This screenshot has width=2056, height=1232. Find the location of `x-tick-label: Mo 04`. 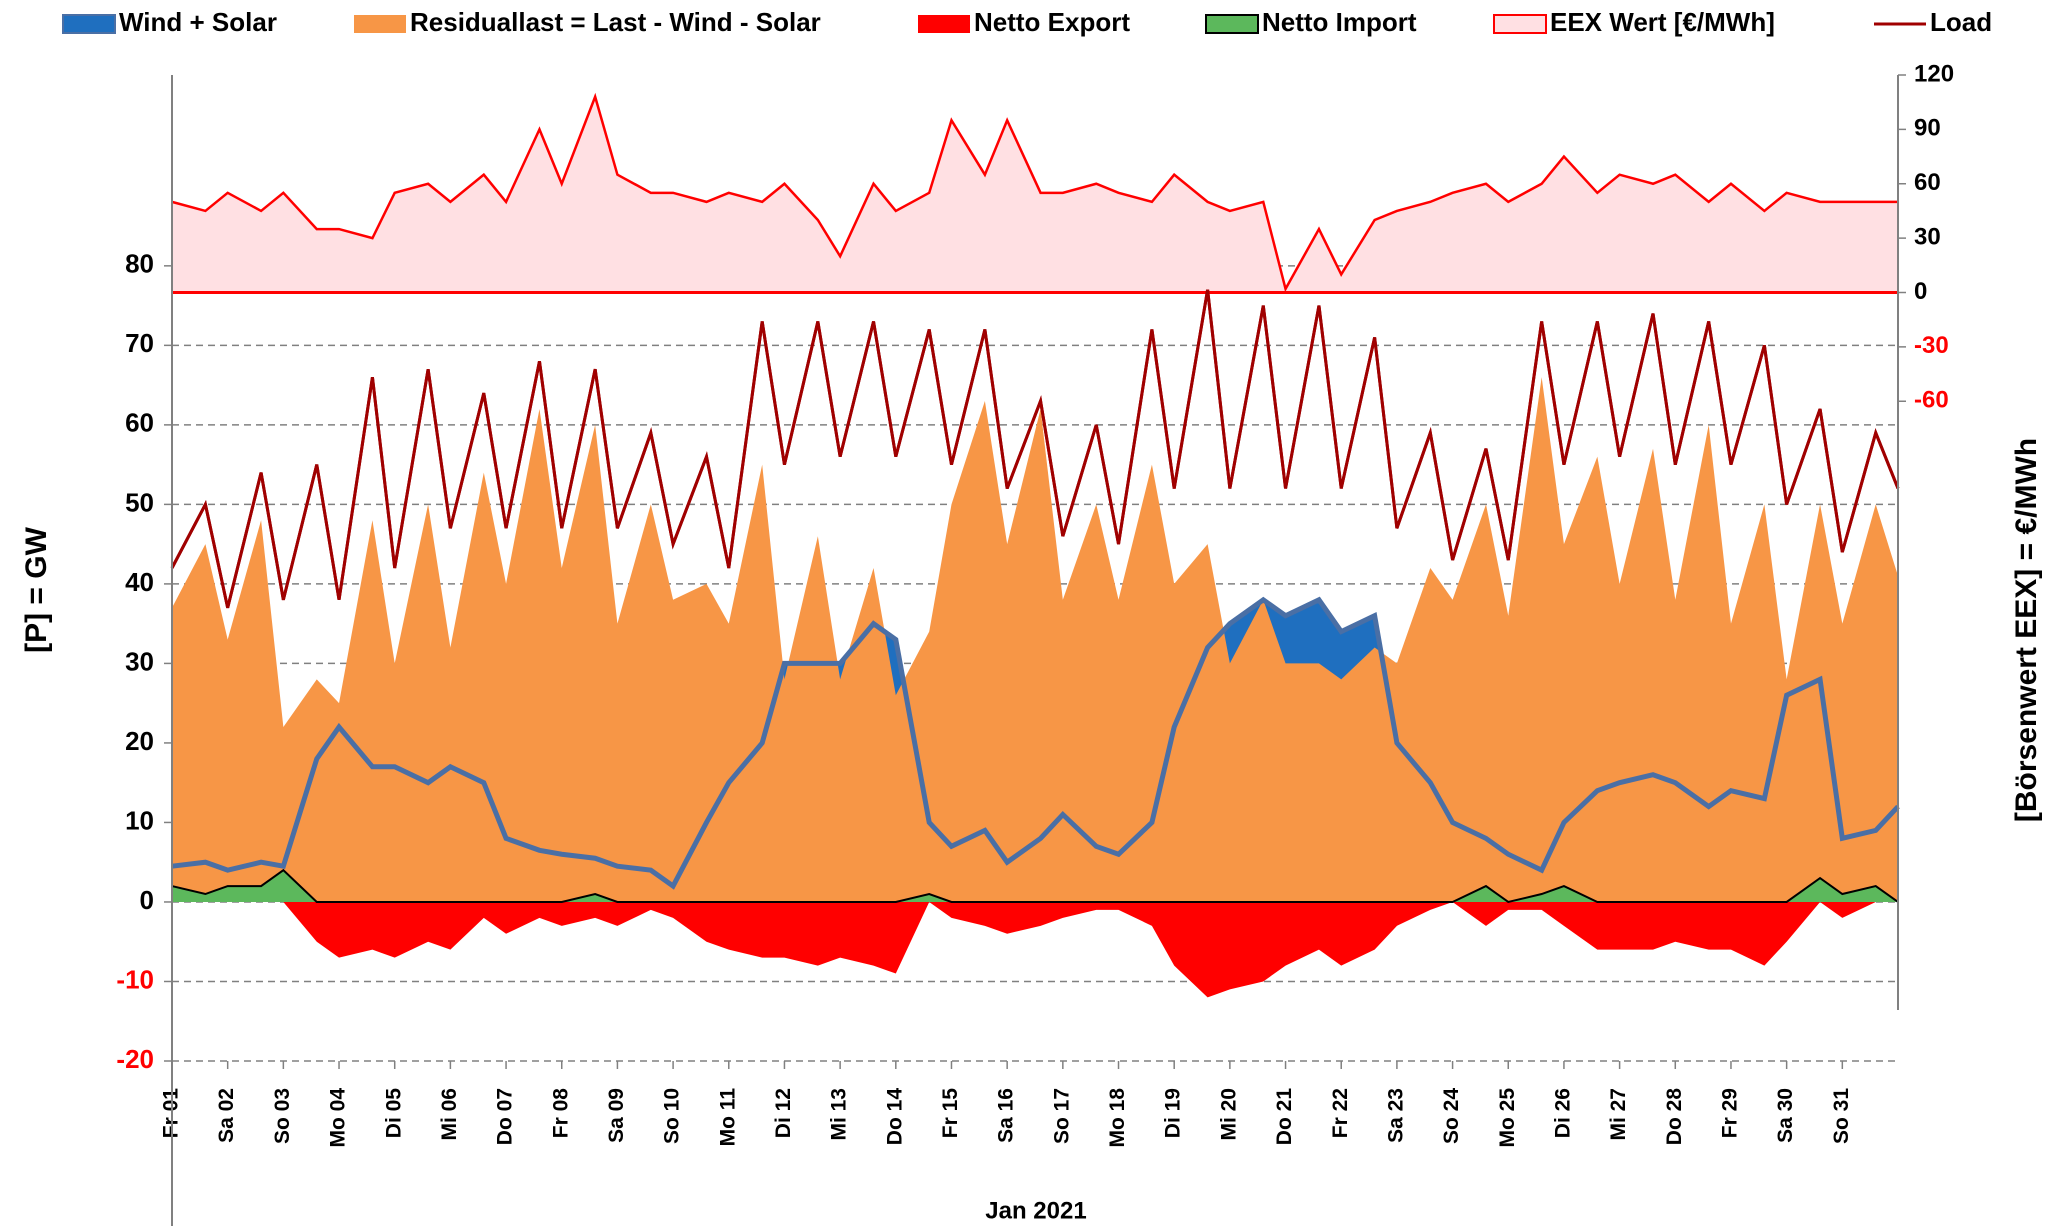

x-tick-label: Mo 04 is located at coordinates (338, 1118).